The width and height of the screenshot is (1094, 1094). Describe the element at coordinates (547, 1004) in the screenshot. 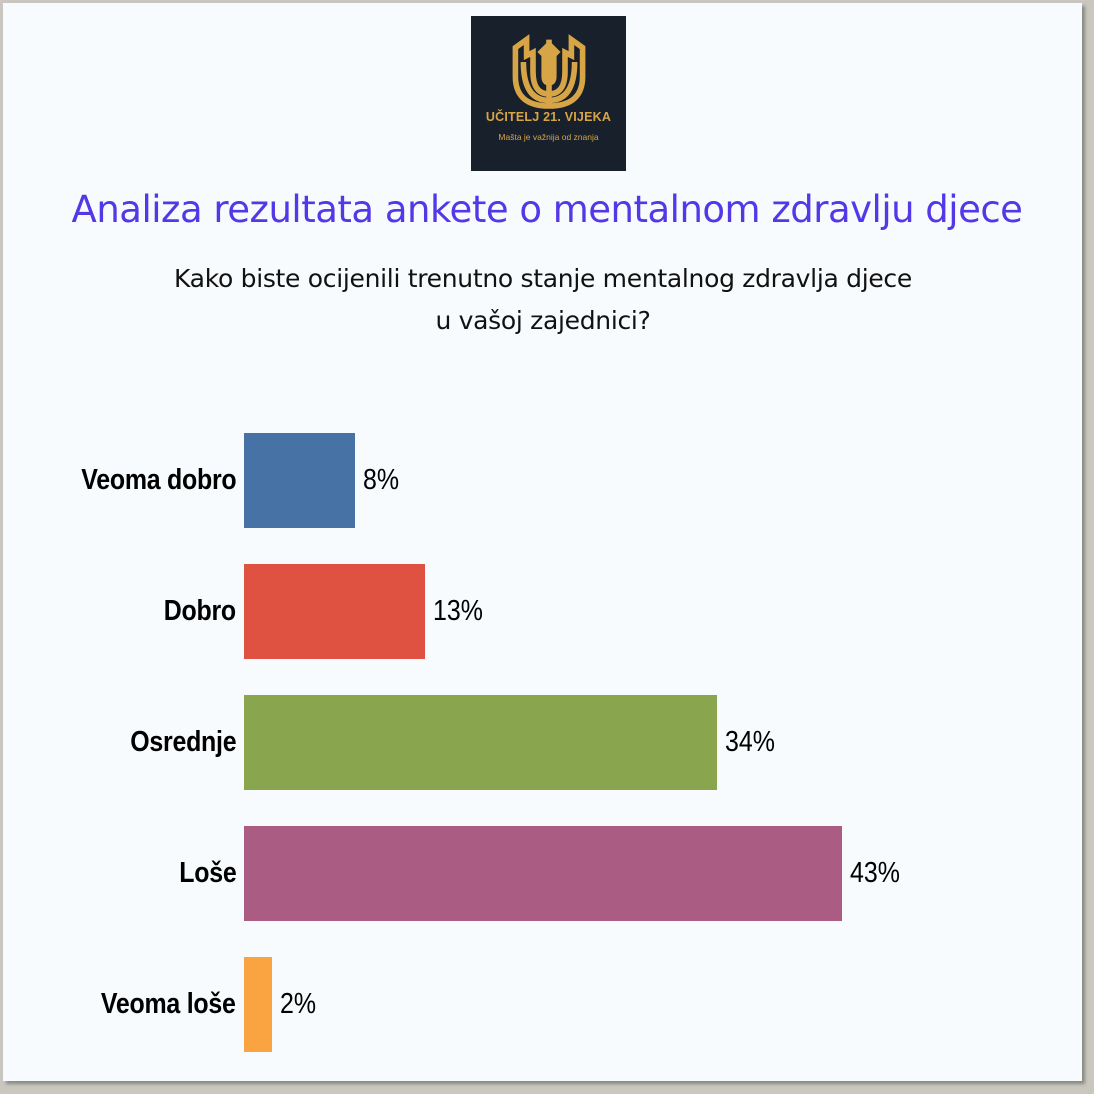

I see `bar-row: Veoma loše 2%` at that location.